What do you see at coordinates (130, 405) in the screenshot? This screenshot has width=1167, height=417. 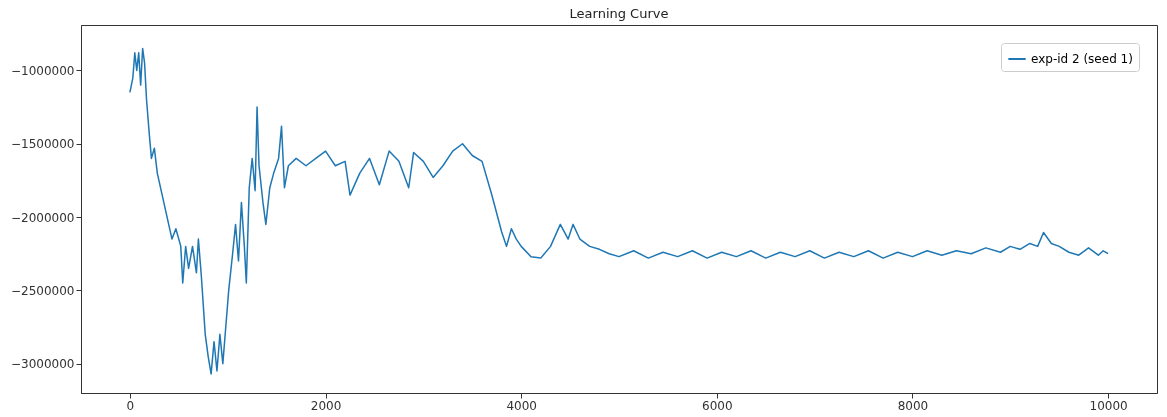 I see `x-tick-label: 0` at bounding box center [130, 405].